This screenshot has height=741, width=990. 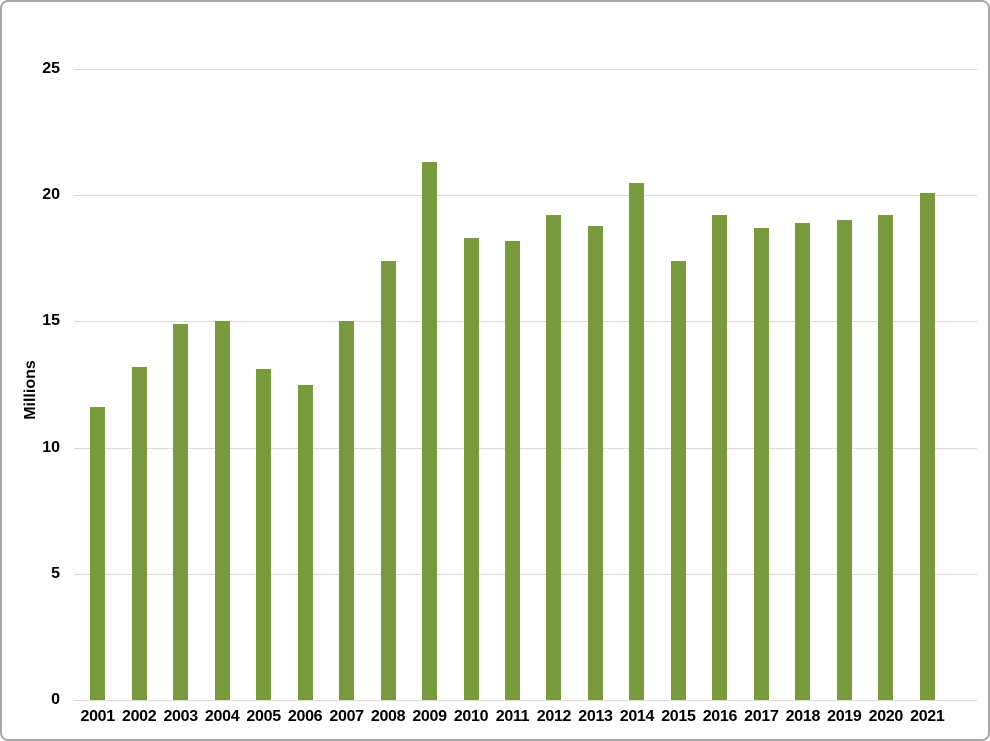 I want to click on x-tick-label: 2020, so click(x=886, y=716).